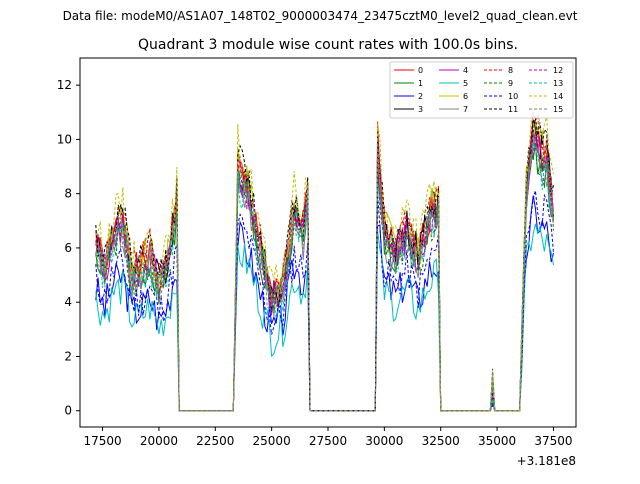 The height and width of the screenshot is (484, 640). Describe the element at coordinates (384, 441) in the screenshot. I see `x-tick-label: 30000` at that location.